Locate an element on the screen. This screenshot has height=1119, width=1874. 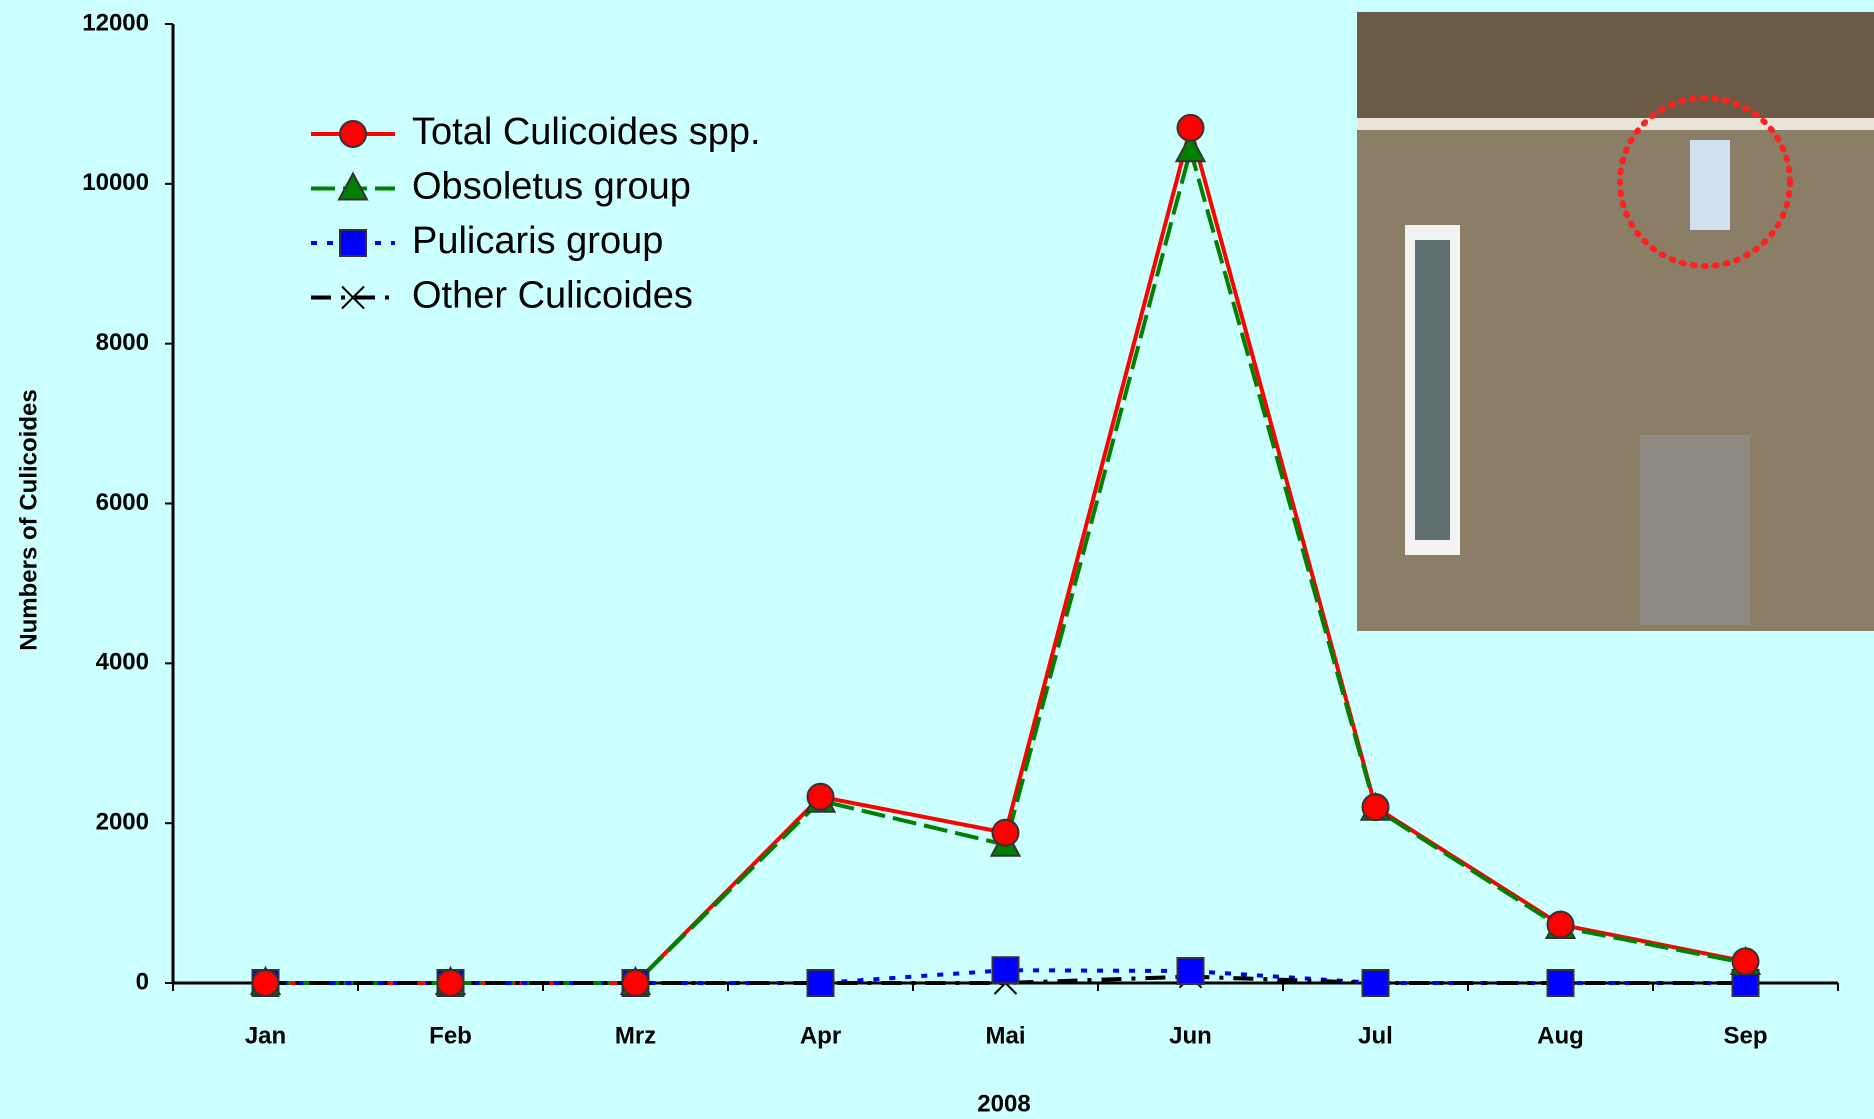
x-axis-label: 2008 is located at coordinates (1003, 1103).